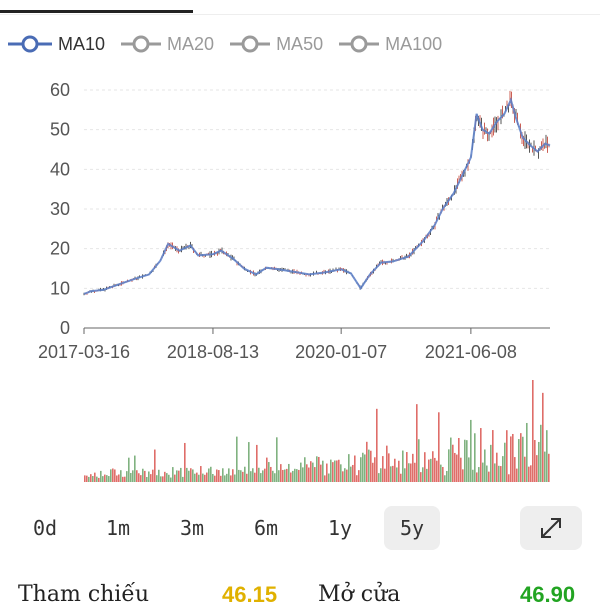 This screenshot has height=614, width=600. Describe the element at coordinates (340, 528) in the screenshot. I see `period-1y: 1y` at that location.